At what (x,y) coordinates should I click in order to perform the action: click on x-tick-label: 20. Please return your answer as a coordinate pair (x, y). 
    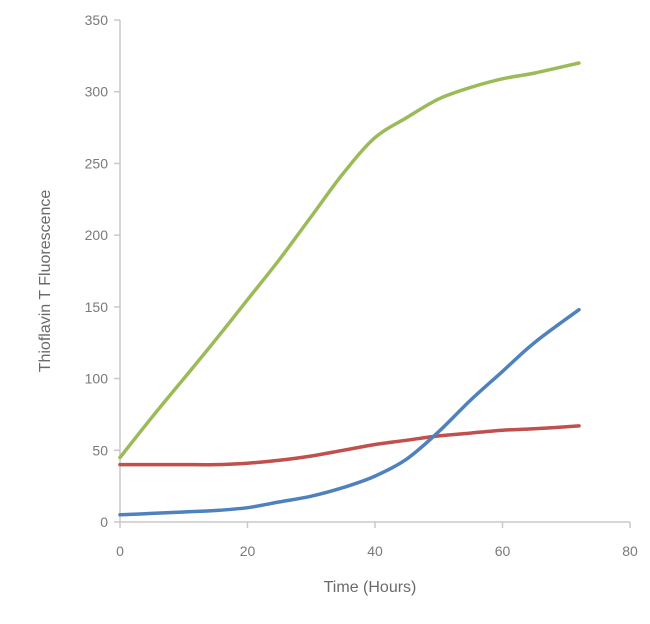
    Looking at the image, I should click on (248, 551).